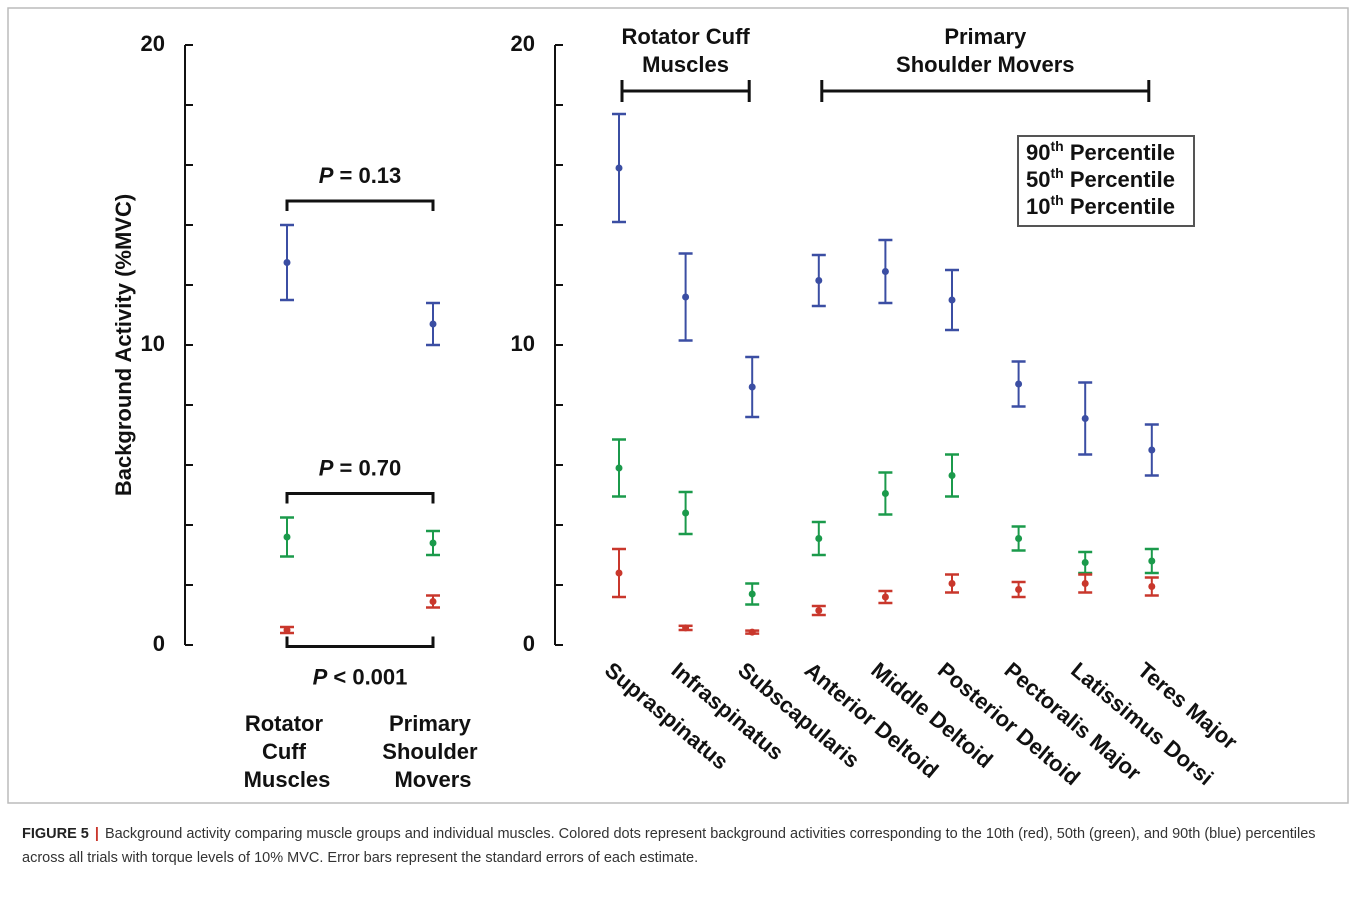 This screenshot has height=902, width=1356. What do you see at coordinates (432, 751) in the screenshot?
I see `x-tick-label: Primary Shoulder Movers` at bounding box center [432, 751].